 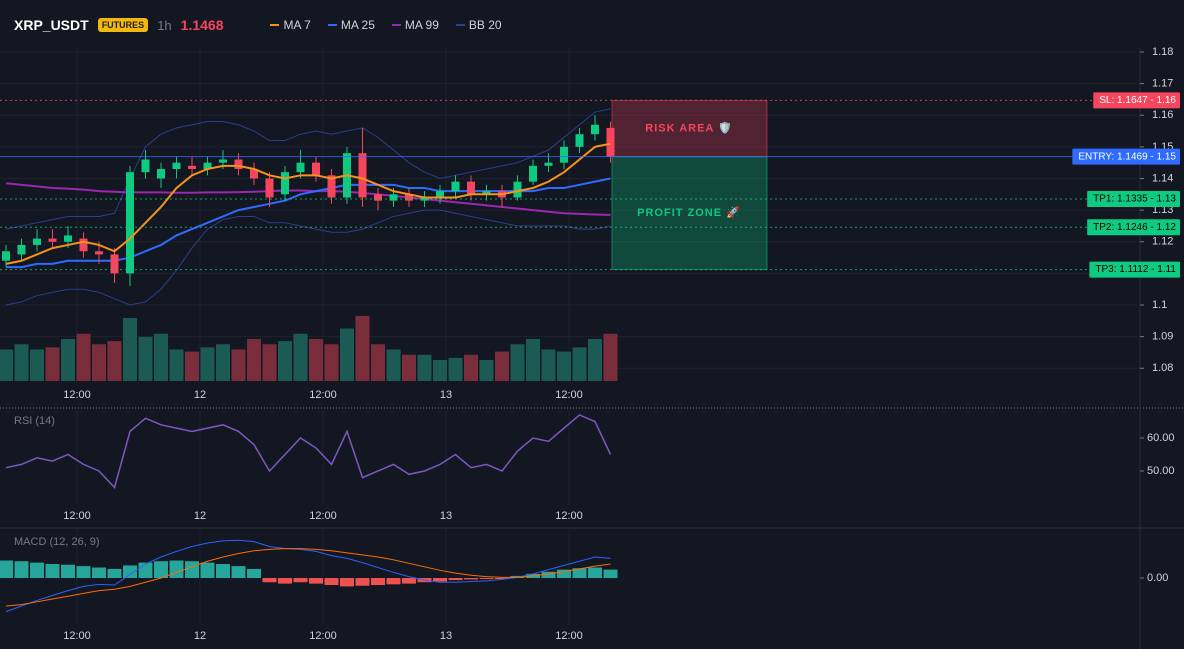 What do you see at coordinates (308, 223) in the screenshot?
I see `ma25` at bounding box center [308, 223].